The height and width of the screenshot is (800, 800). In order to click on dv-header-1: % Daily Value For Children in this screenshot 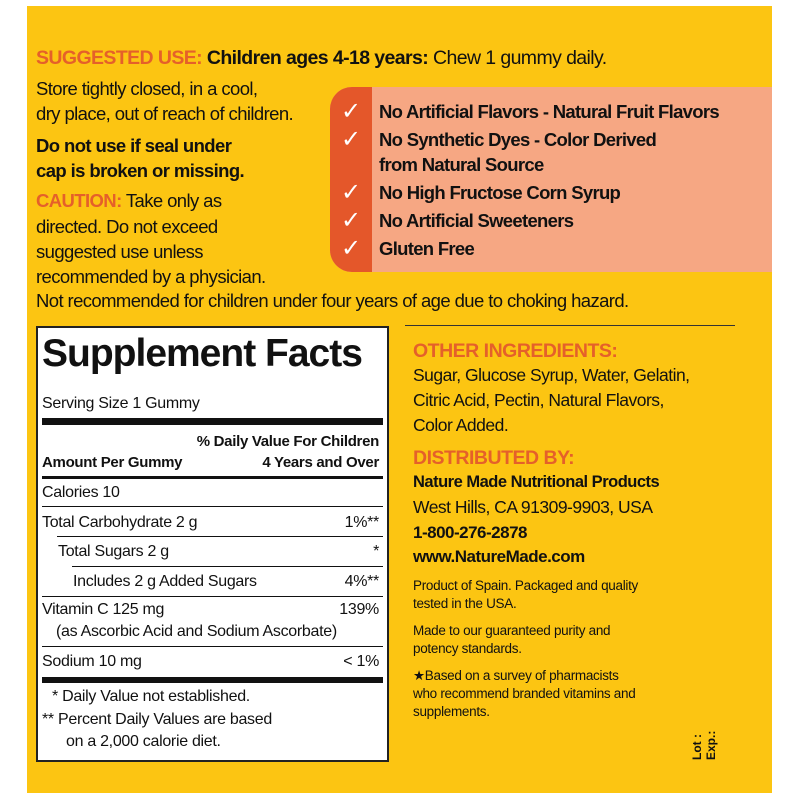, I will do `click(288, 441)`.